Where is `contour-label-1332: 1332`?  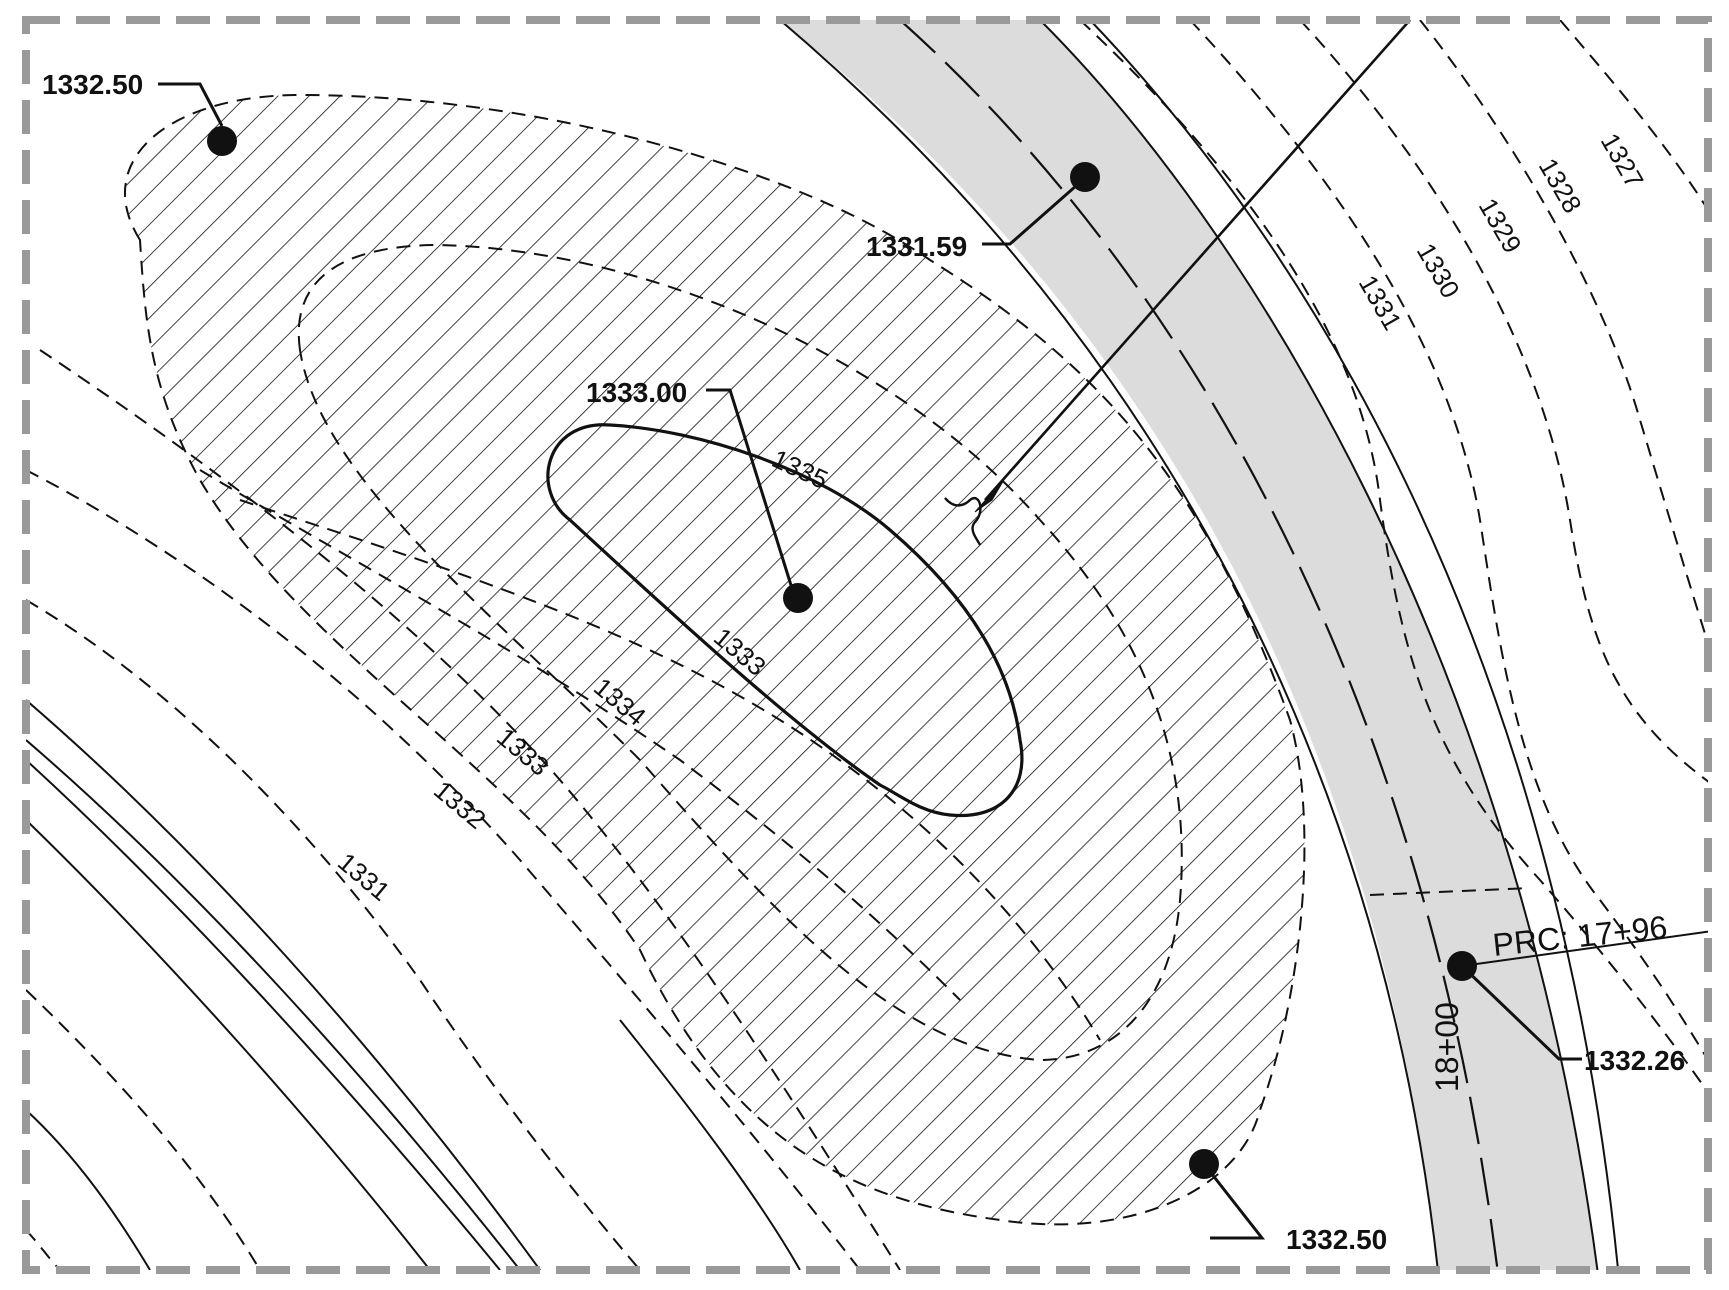 contour-label-1332: 1332 is located at coordinates (460, 805).